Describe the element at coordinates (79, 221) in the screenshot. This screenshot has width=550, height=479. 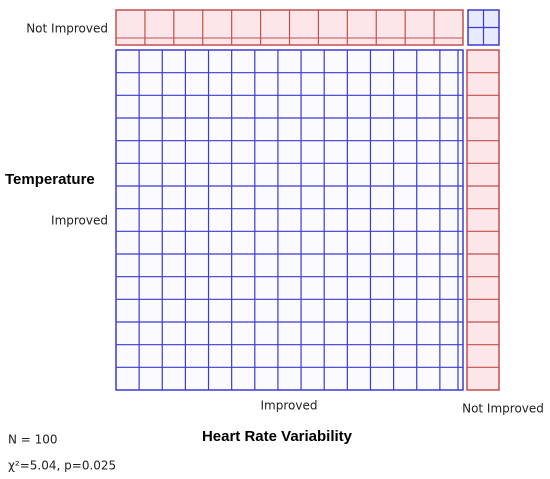
I see `row-label: Improved` at that location.